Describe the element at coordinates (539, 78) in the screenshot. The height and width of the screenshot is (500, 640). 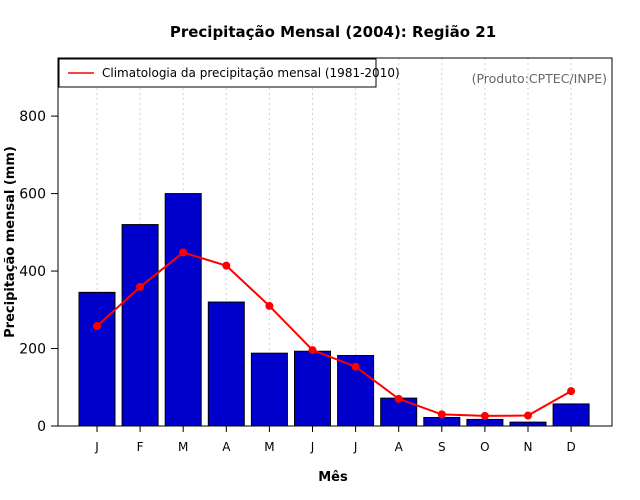
I see `product-credit: (Produto:CPTEC/INPE)` at that location.